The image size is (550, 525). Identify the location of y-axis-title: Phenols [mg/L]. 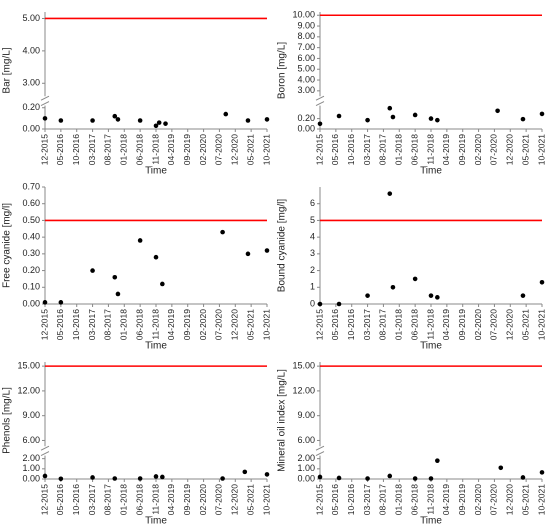
(7, 420).